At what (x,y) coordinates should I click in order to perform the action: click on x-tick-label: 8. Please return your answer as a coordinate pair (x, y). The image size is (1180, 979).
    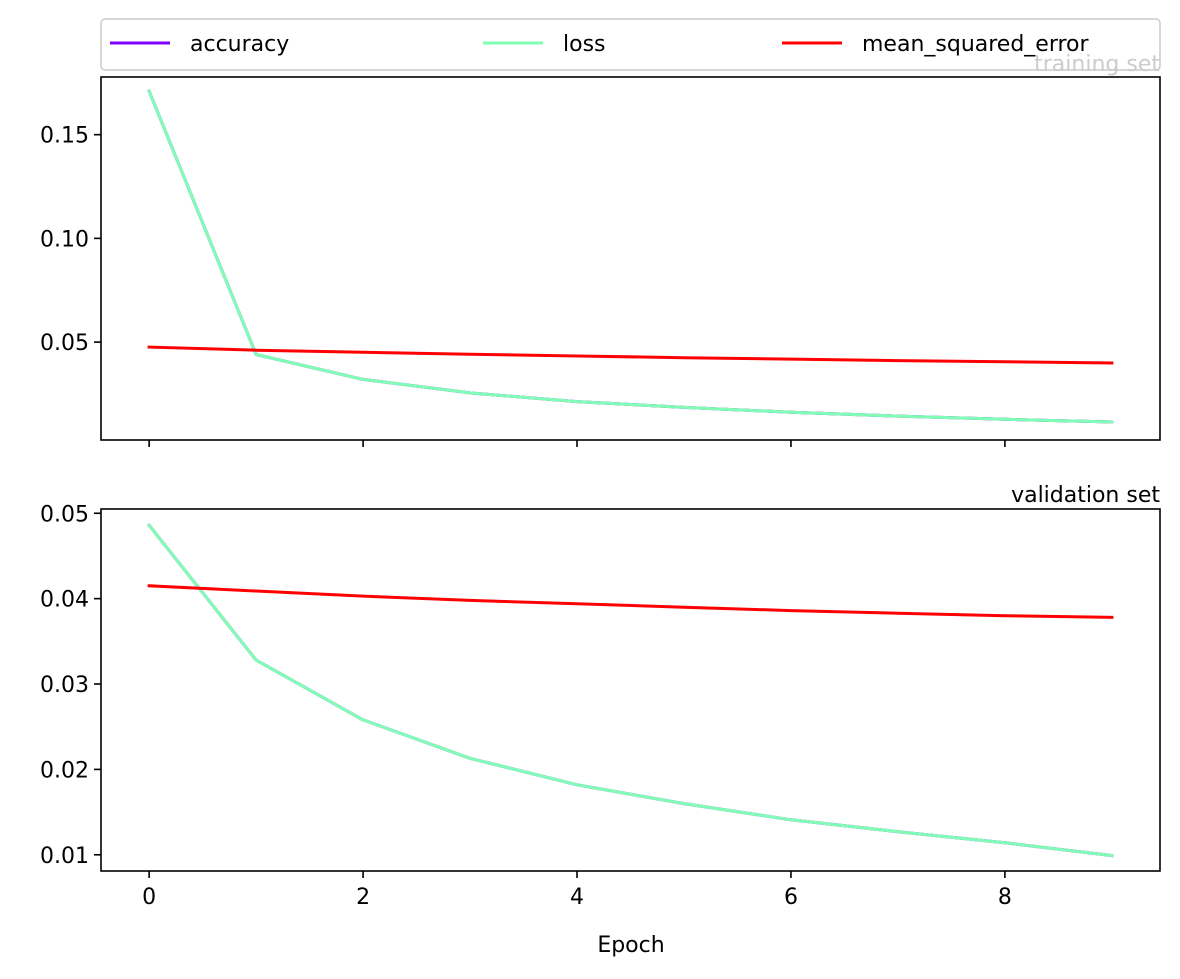
    Looking at the image, I should click on (1005, 897).